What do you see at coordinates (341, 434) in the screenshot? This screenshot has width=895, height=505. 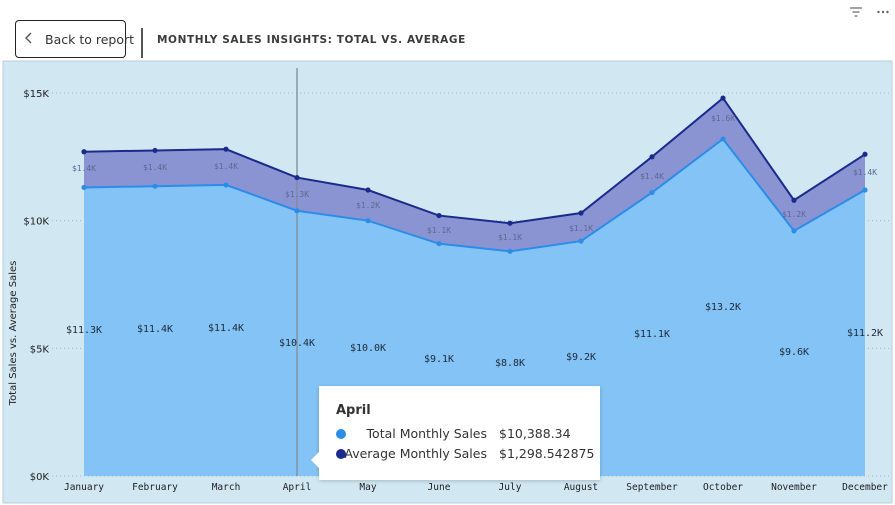 I see `total-series-marker` at bounding box center [341, 434].